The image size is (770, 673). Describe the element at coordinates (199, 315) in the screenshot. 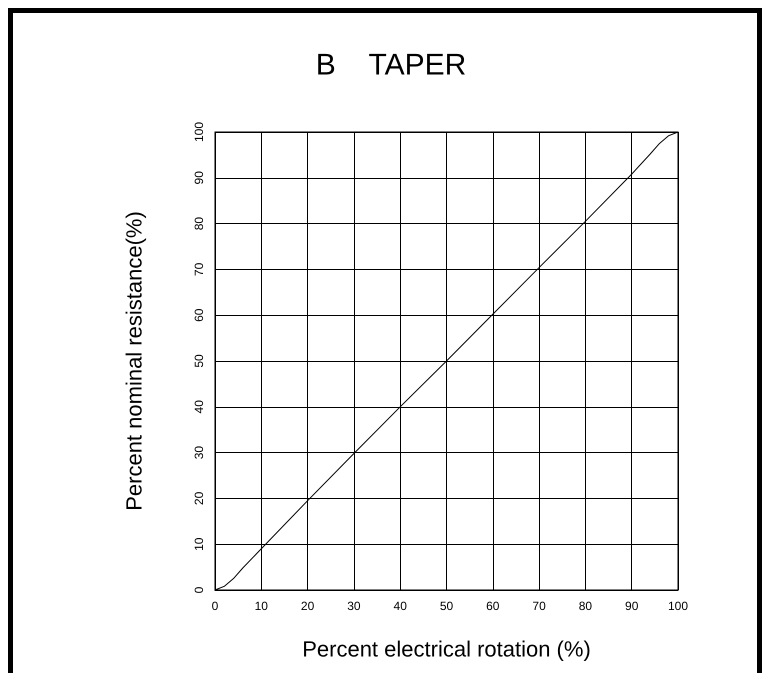

I see `y-tick-label: 60` at that location.